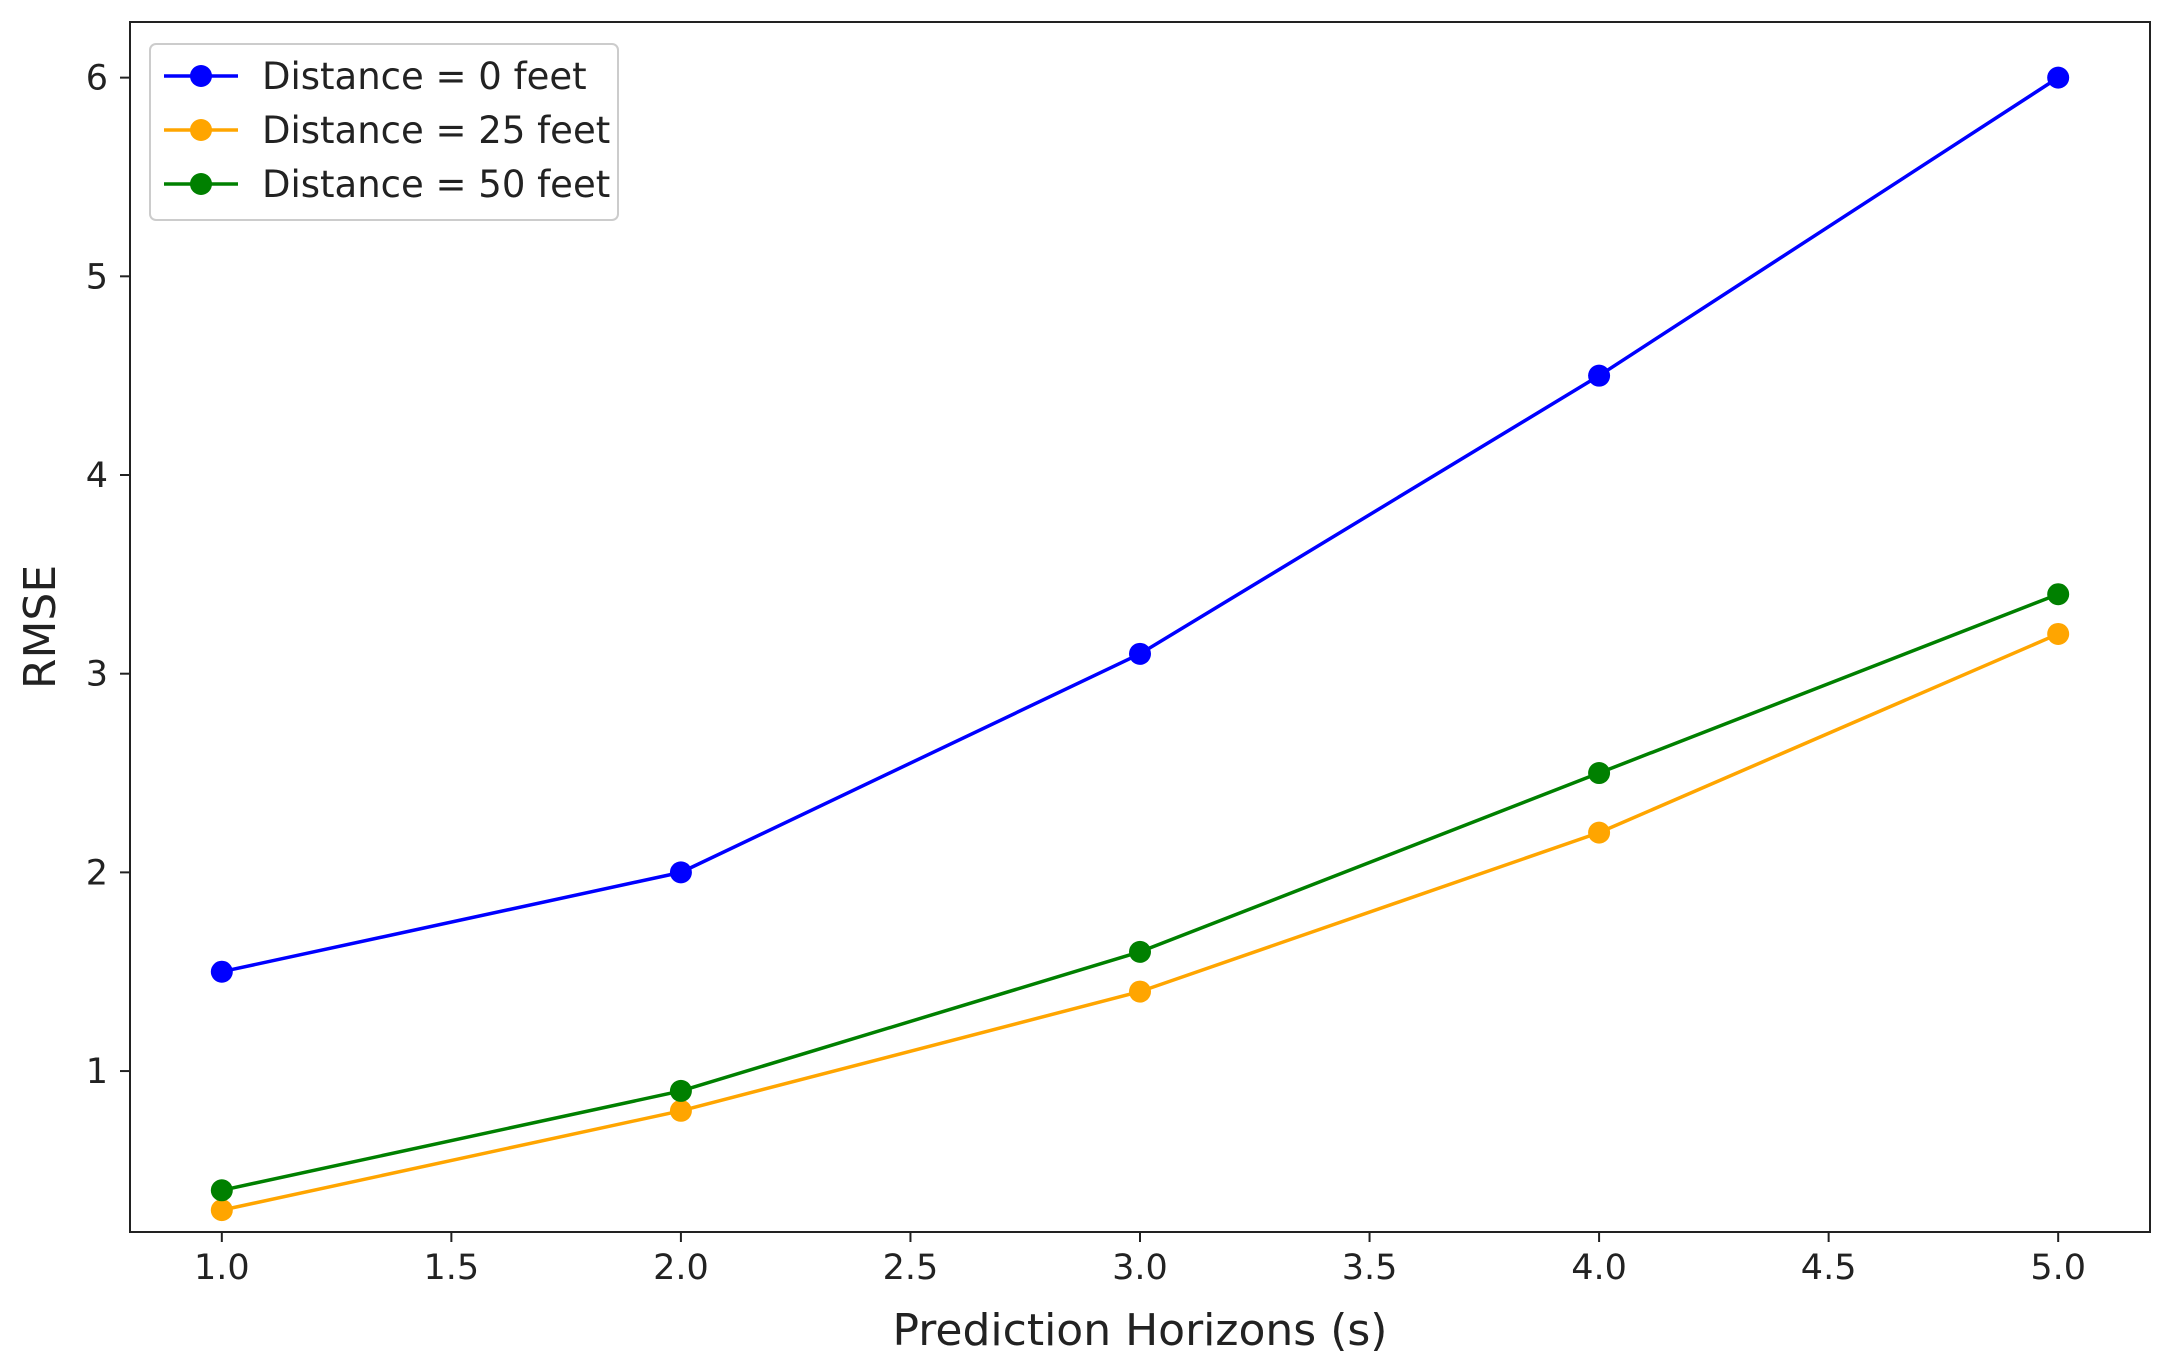 This screenshot has width=2169, height=1365. What do you see at coordinates (97, 476) in the screenshot?
I see `y-tick-label: 4` at bounding box center [97, 476].